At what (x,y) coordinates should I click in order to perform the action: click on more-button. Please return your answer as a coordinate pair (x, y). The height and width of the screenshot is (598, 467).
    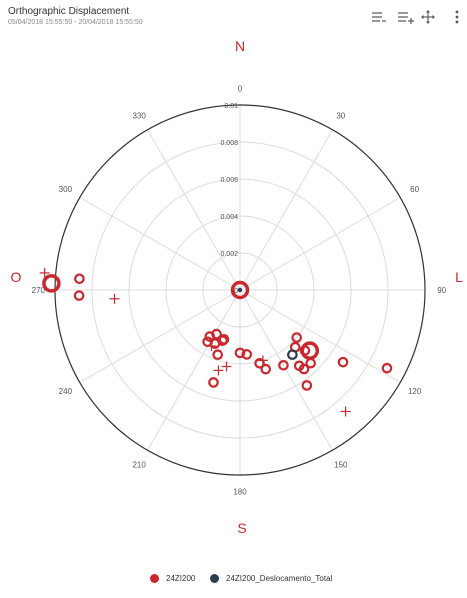
    Looking at the image, I should click on (457, 17).